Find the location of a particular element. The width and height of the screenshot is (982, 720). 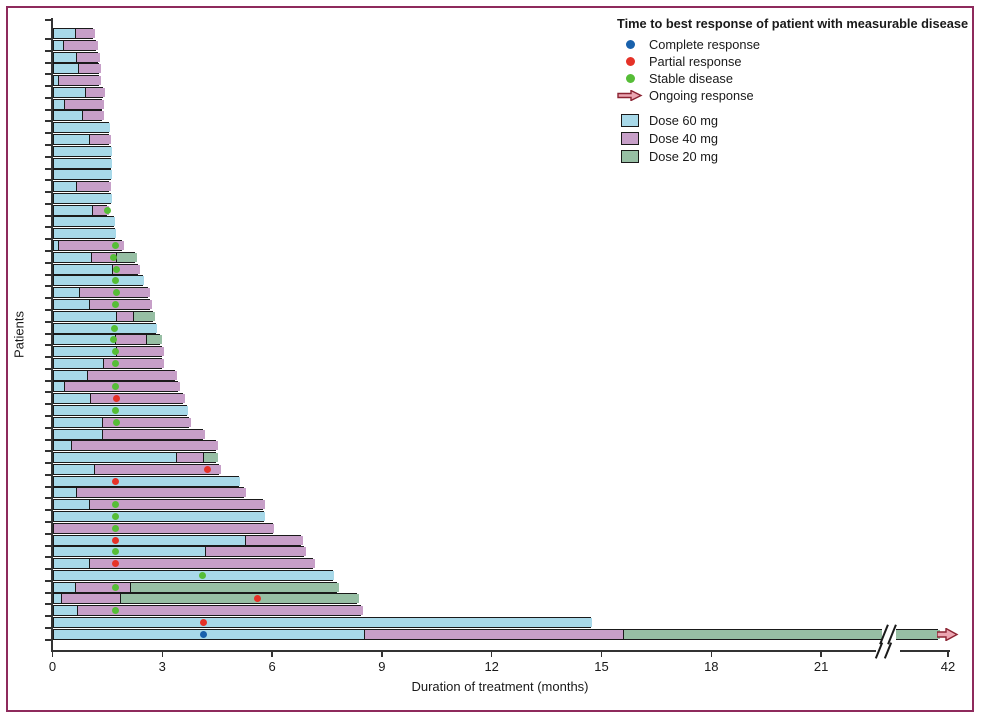

stable-disease-dot-icon is located at coordinates (630, 78).